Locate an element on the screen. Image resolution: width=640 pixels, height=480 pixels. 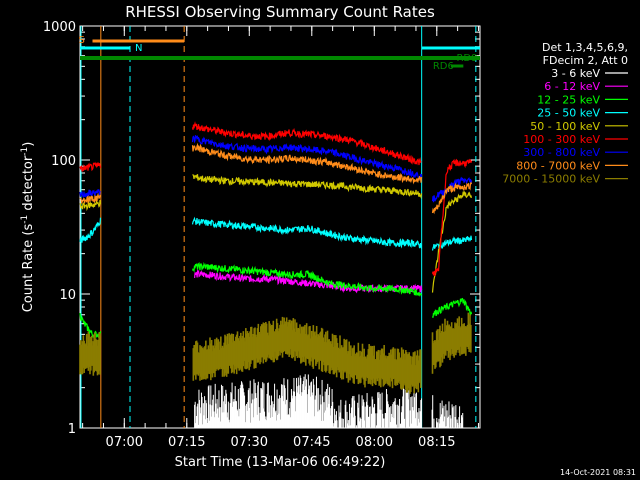
y-label-part: ) is located at coordinates (28, 144).